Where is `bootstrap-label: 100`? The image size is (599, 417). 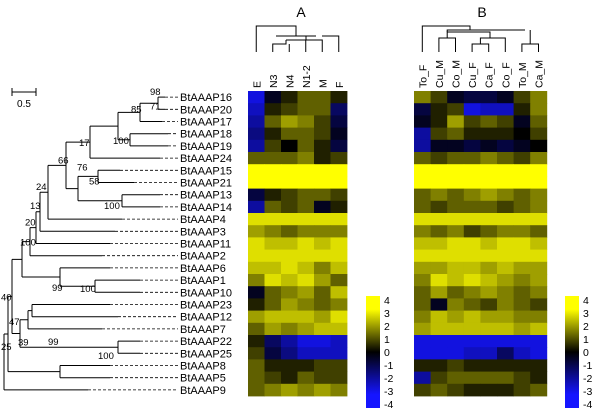
bootstrap-label: 100 is located at coordinates (112, 206).